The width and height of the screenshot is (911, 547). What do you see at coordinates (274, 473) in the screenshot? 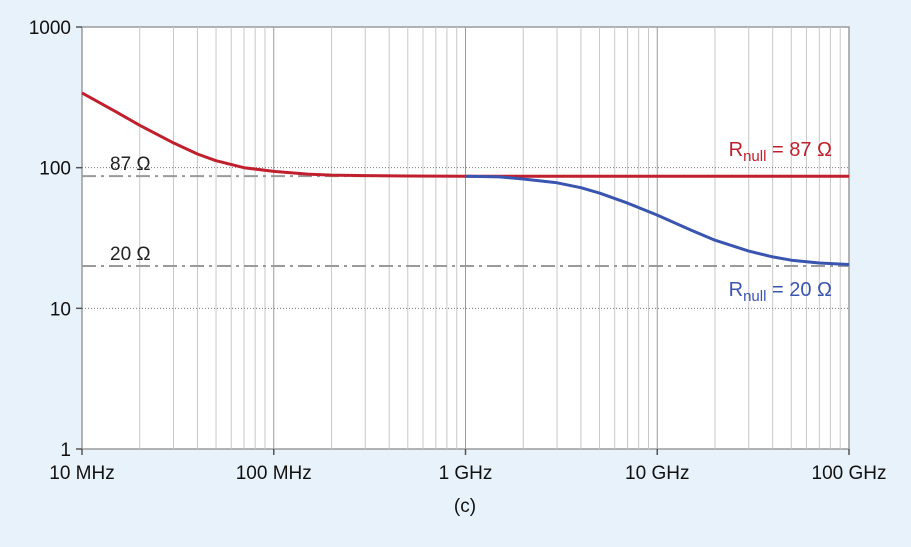
I see `x-tick-label: 100 MHz` at bounding box center [274, 473].